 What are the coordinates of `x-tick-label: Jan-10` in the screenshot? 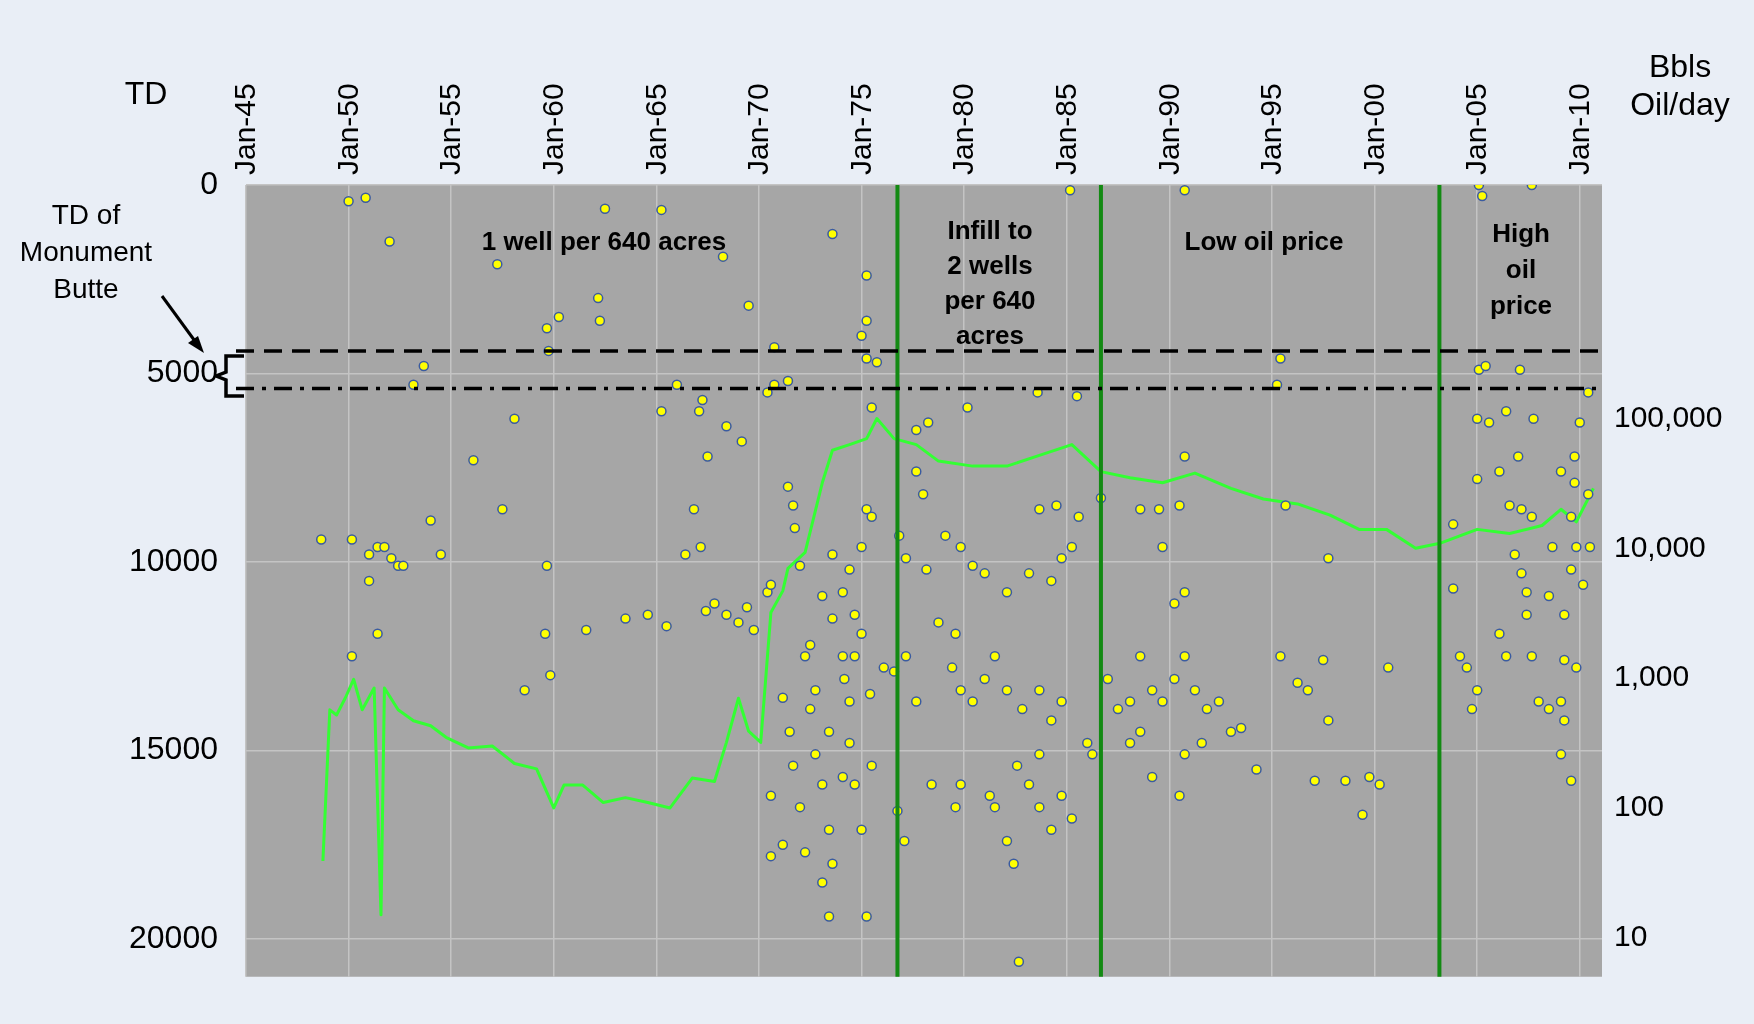 It's located at (1579, 129).